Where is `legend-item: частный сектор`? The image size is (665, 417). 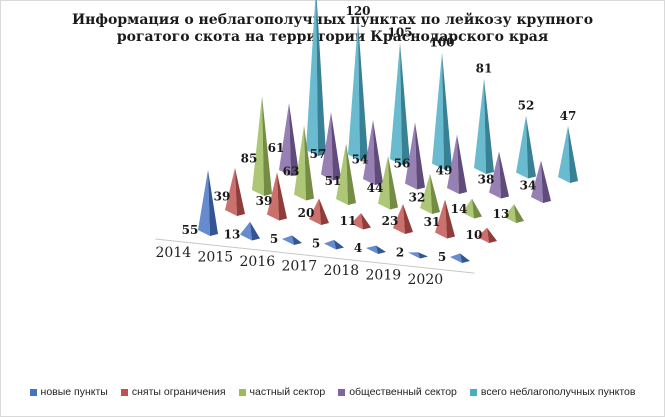
legend-item: частный сектор is located at coordinates (282, 392).